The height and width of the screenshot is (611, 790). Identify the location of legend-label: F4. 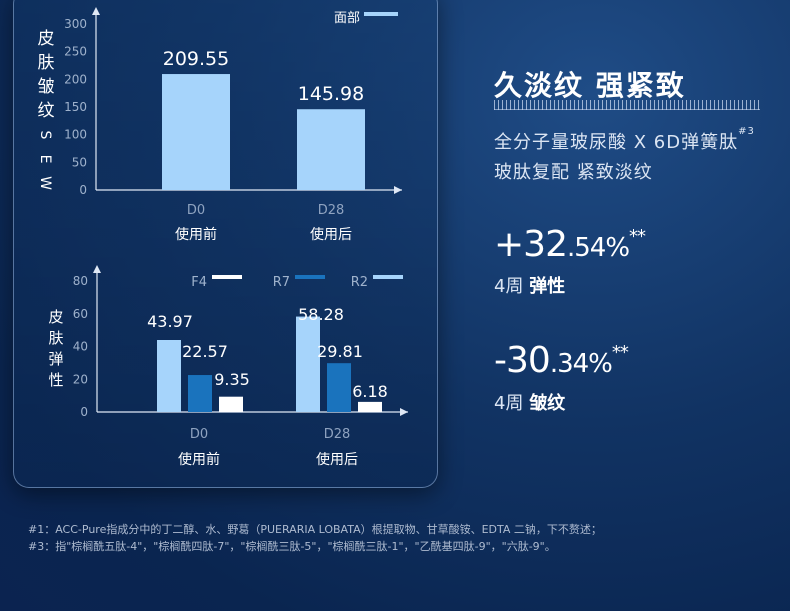
(199, 282).